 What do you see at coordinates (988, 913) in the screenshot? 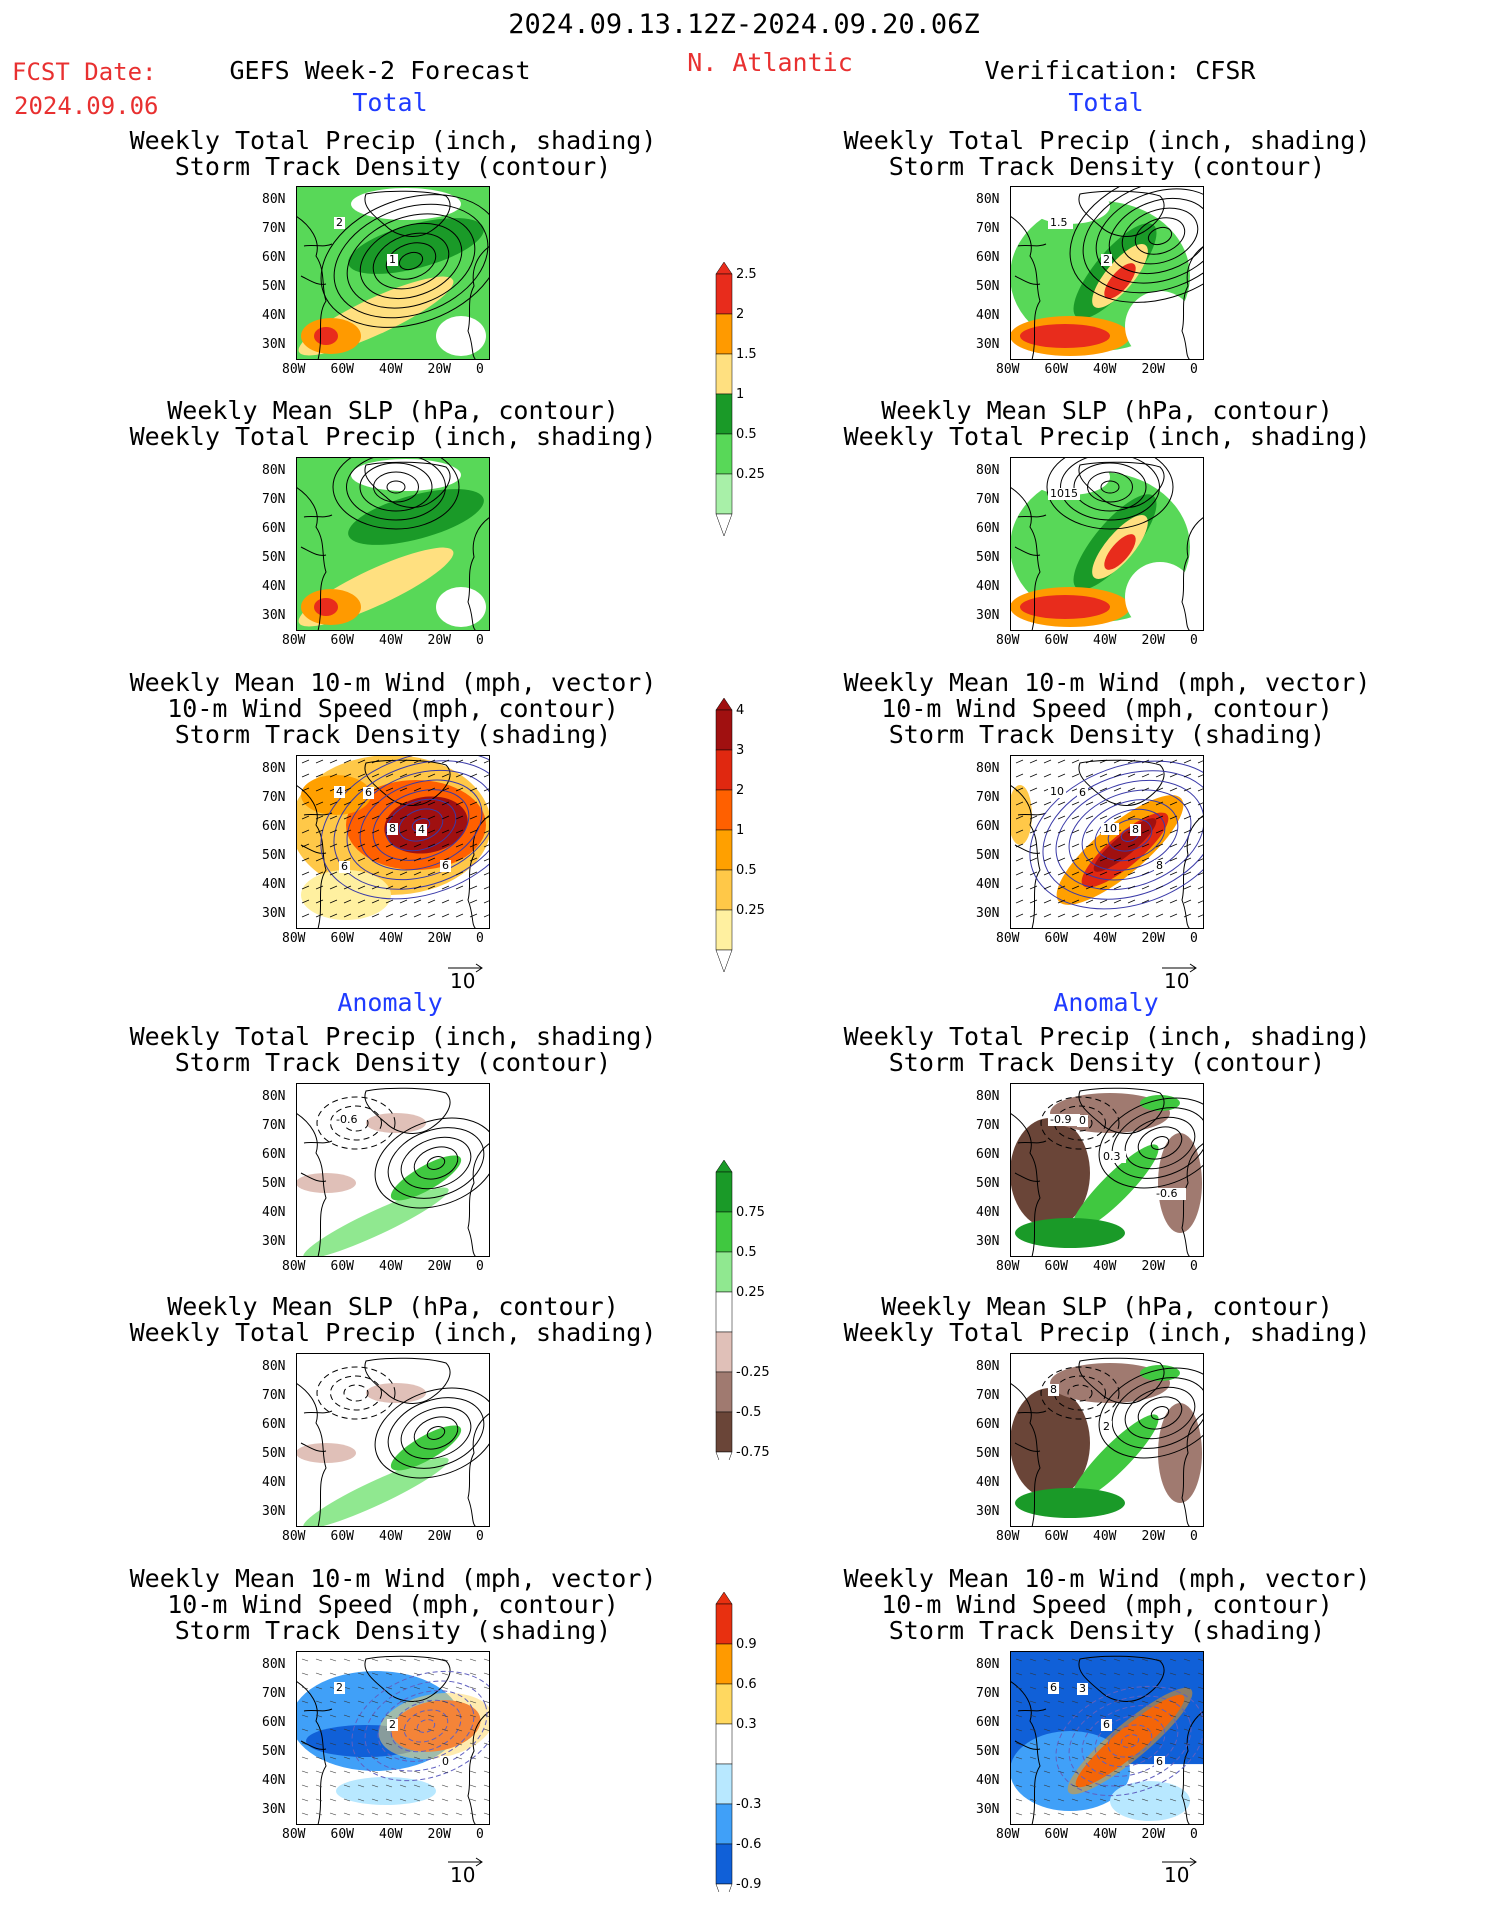
I see `lat-tick-r-2-5: 30N` at bounding box center [988, 913].